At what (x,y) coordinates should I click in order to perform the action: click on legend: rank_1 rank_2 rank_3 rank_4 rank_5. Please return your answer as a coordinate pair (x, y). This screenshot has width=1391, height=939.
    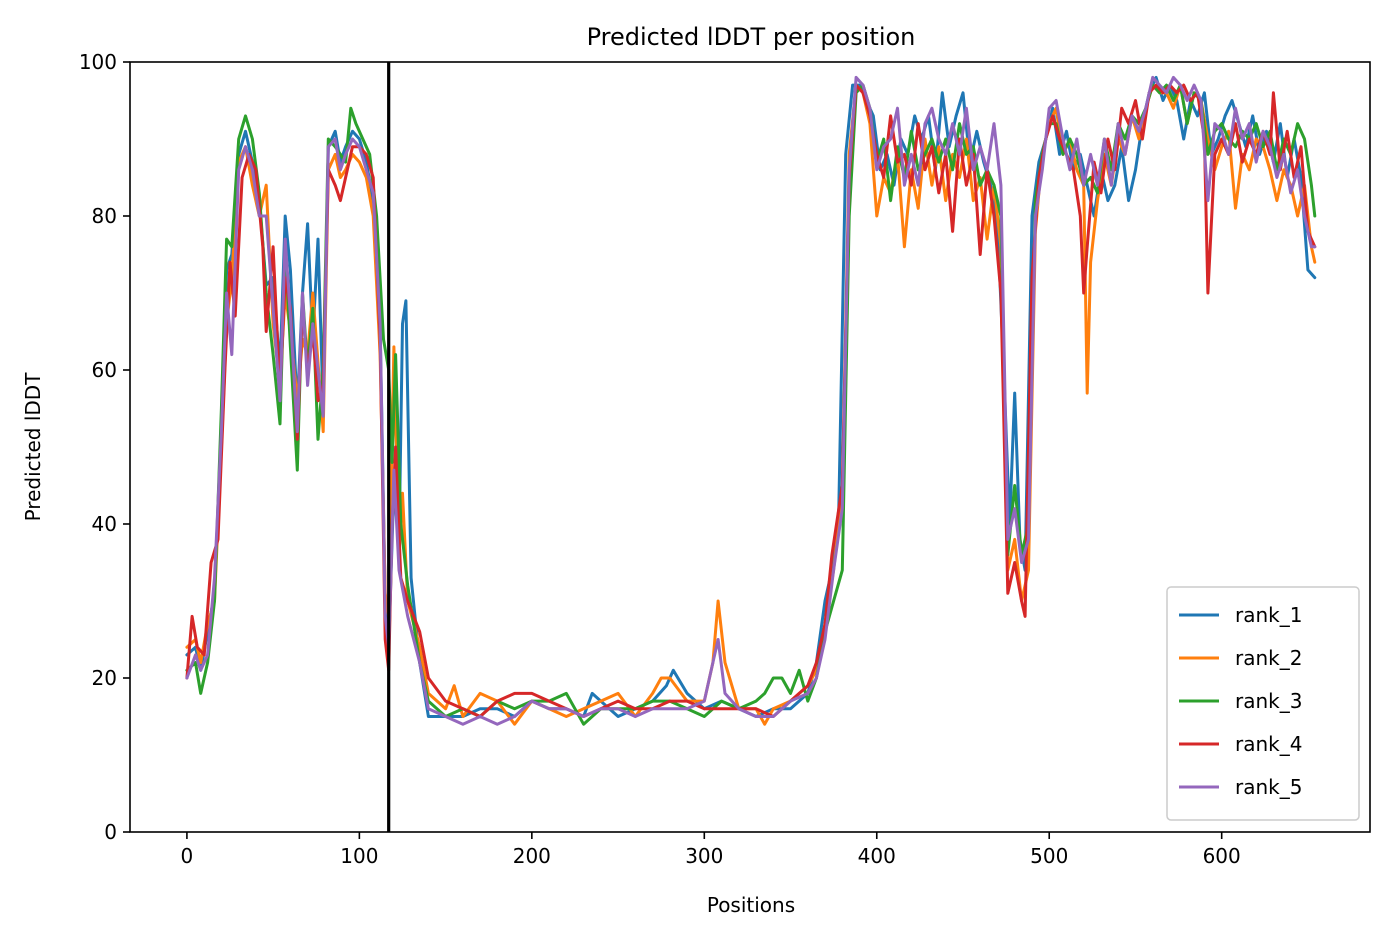
    Looking at the image, I should click on (1263, 703).